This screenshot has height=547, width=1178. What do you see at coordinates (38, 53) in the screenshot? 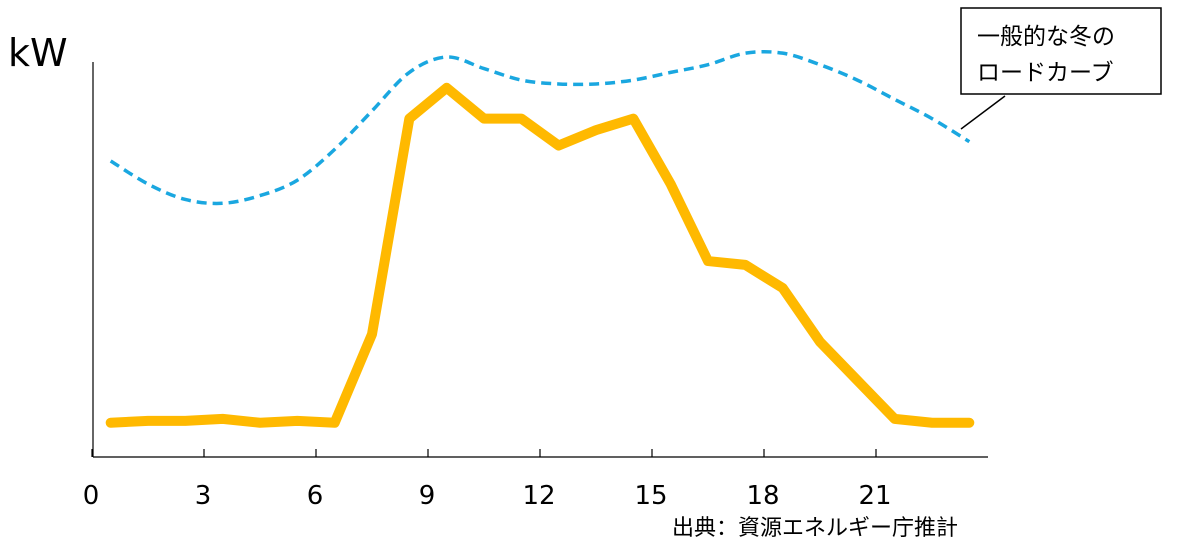
I see `y-axis-label: kW` at bounding box center [38, 53].